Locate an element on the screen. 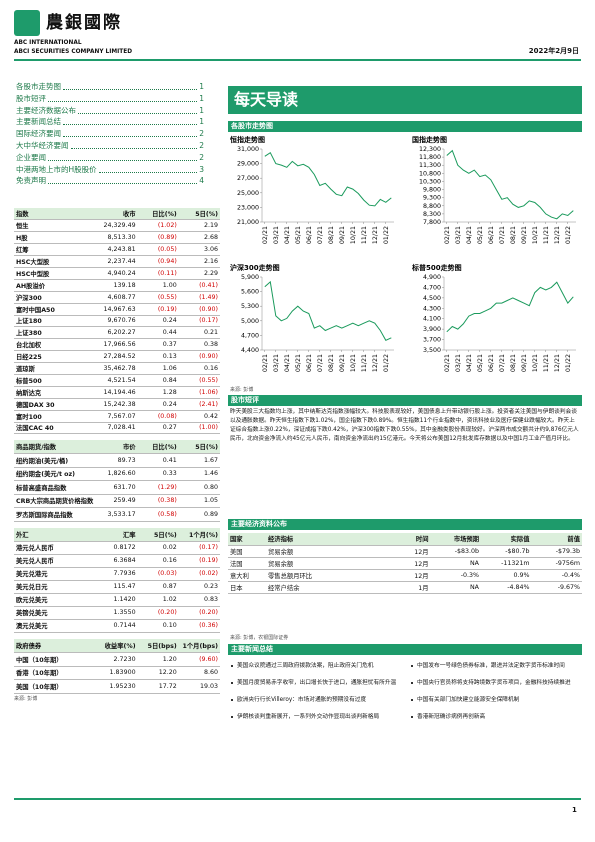 The width and height of the screenshot is (595, 842). table-cell: 19.03 is located at coordinates (199, 686).